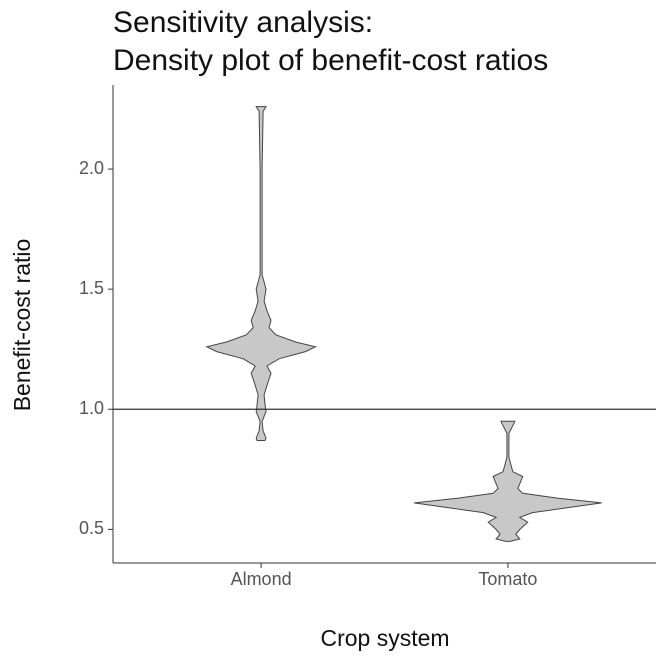 Image resolution: width=656 pixels, height=660 pixels. I want to click on chart-title: Sensitivity analysis:, so click(243, 22).